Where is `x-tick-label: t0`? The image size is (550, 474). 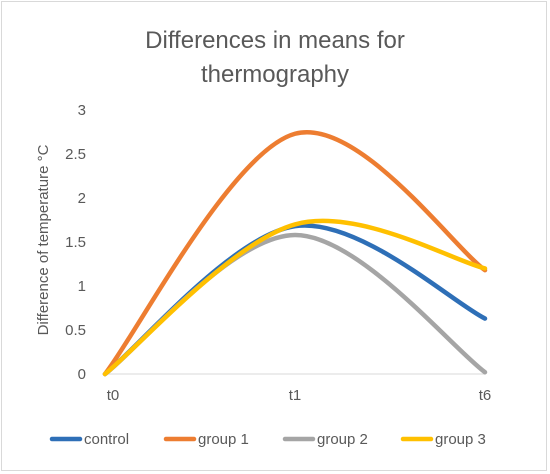 x-tick-label: t0 is located at coordinates (113, 395).